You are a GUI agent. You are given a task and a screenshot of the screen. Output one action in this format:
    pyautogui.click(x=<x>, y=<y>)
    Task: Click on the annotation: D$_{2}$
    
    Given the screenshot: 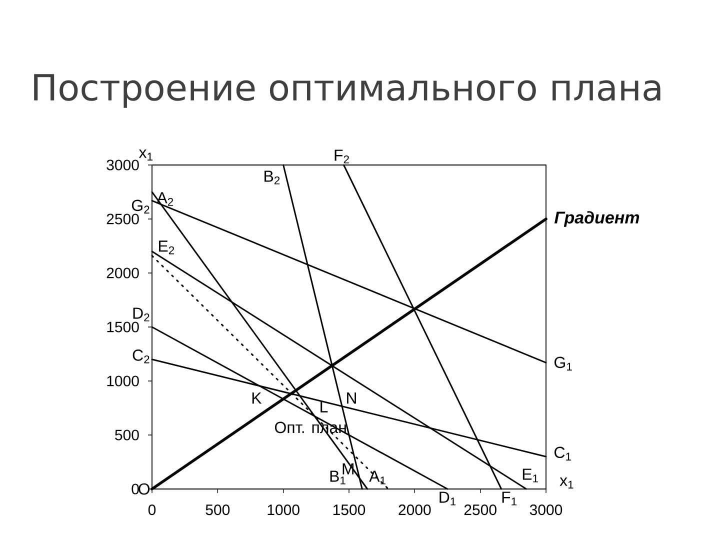 What is the action you would take?
    pyautogui.click(x=141, y=315)
    